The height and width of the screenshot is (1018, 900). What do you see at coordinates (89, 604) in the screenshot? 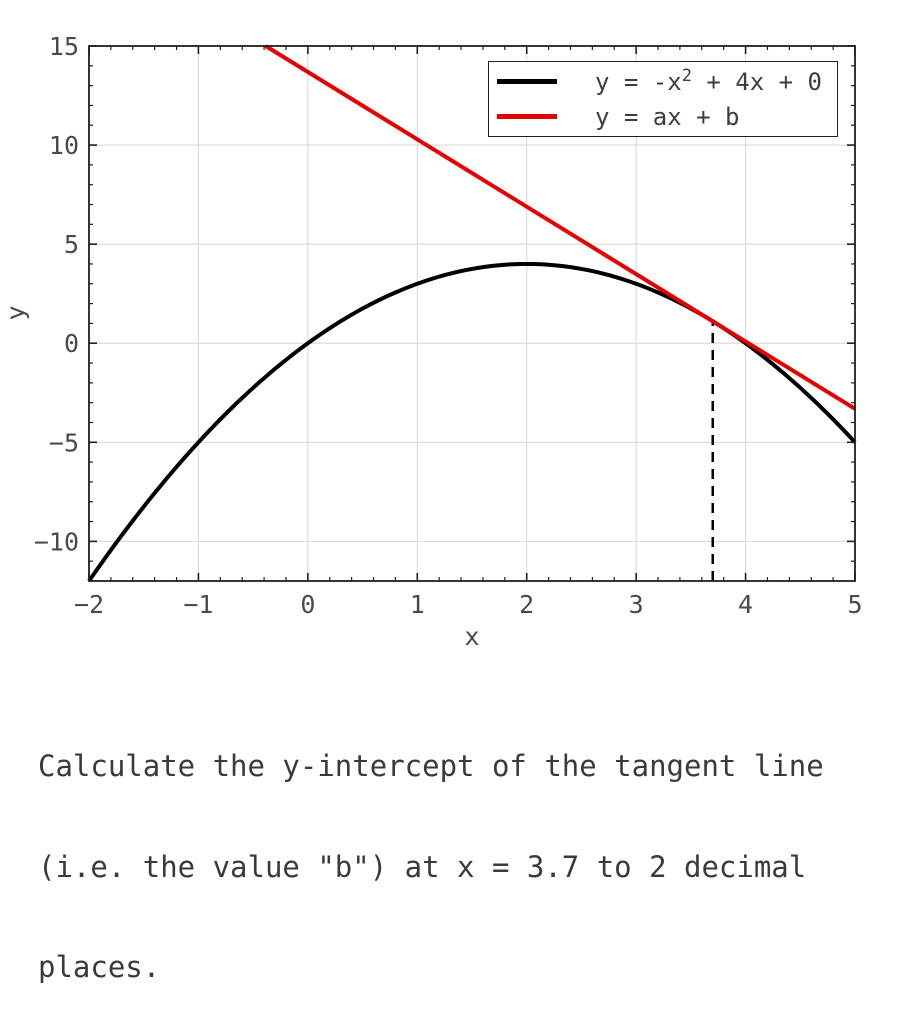
I see `svg-text: −2` at bounding box center [89, 604].